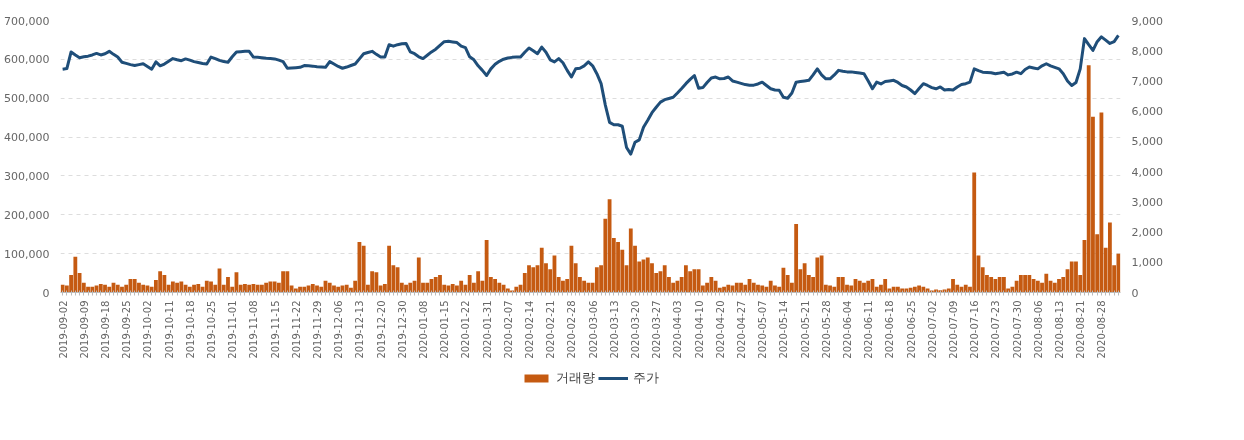  What do you see at coordinates (27, 215) in the screenshot?
I see `y-tick-label: 200,000` at bounding box center [27, 215].